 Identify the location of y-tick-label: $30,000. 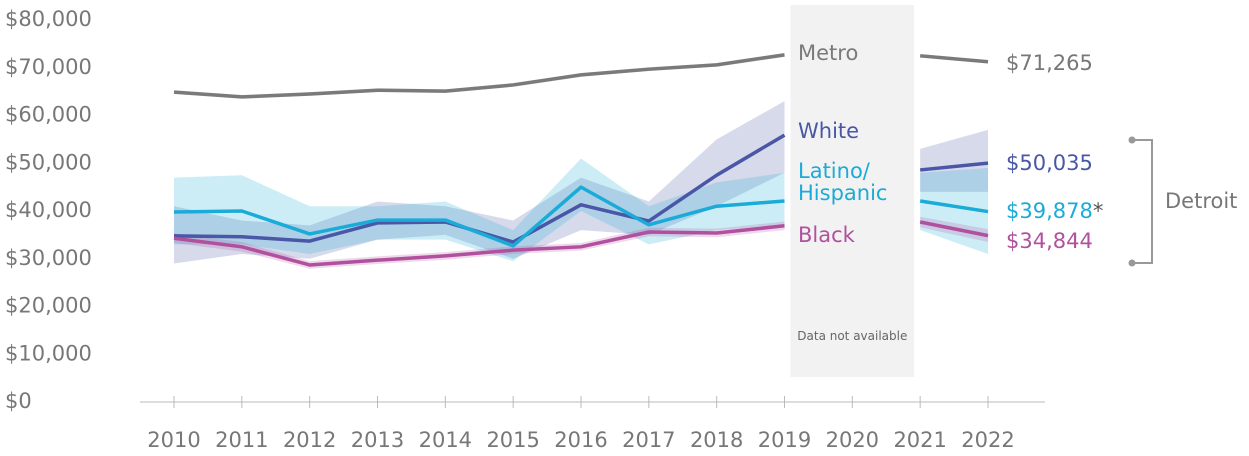
(48, 258).